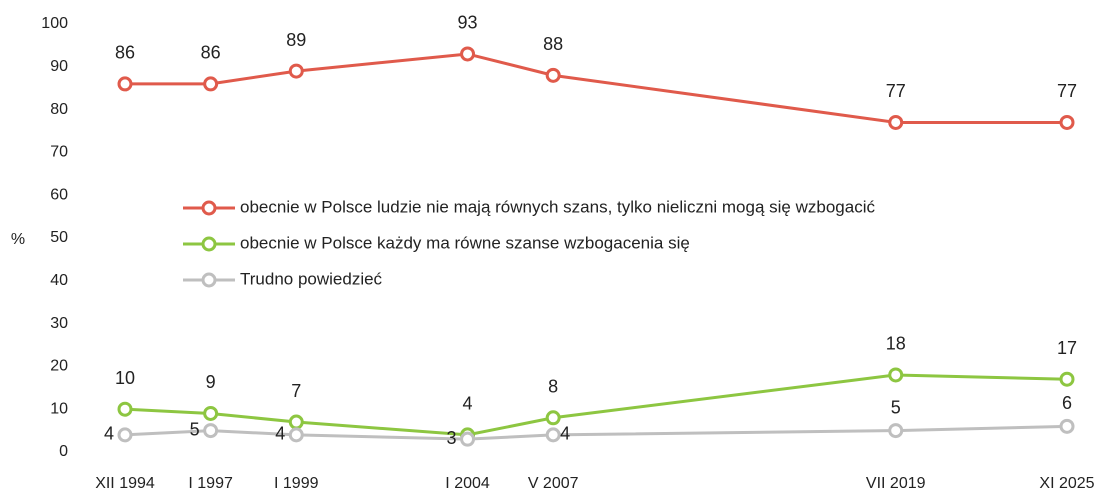  I want to click on legend-label: Trudno powiedzieć, so click(311, 278).